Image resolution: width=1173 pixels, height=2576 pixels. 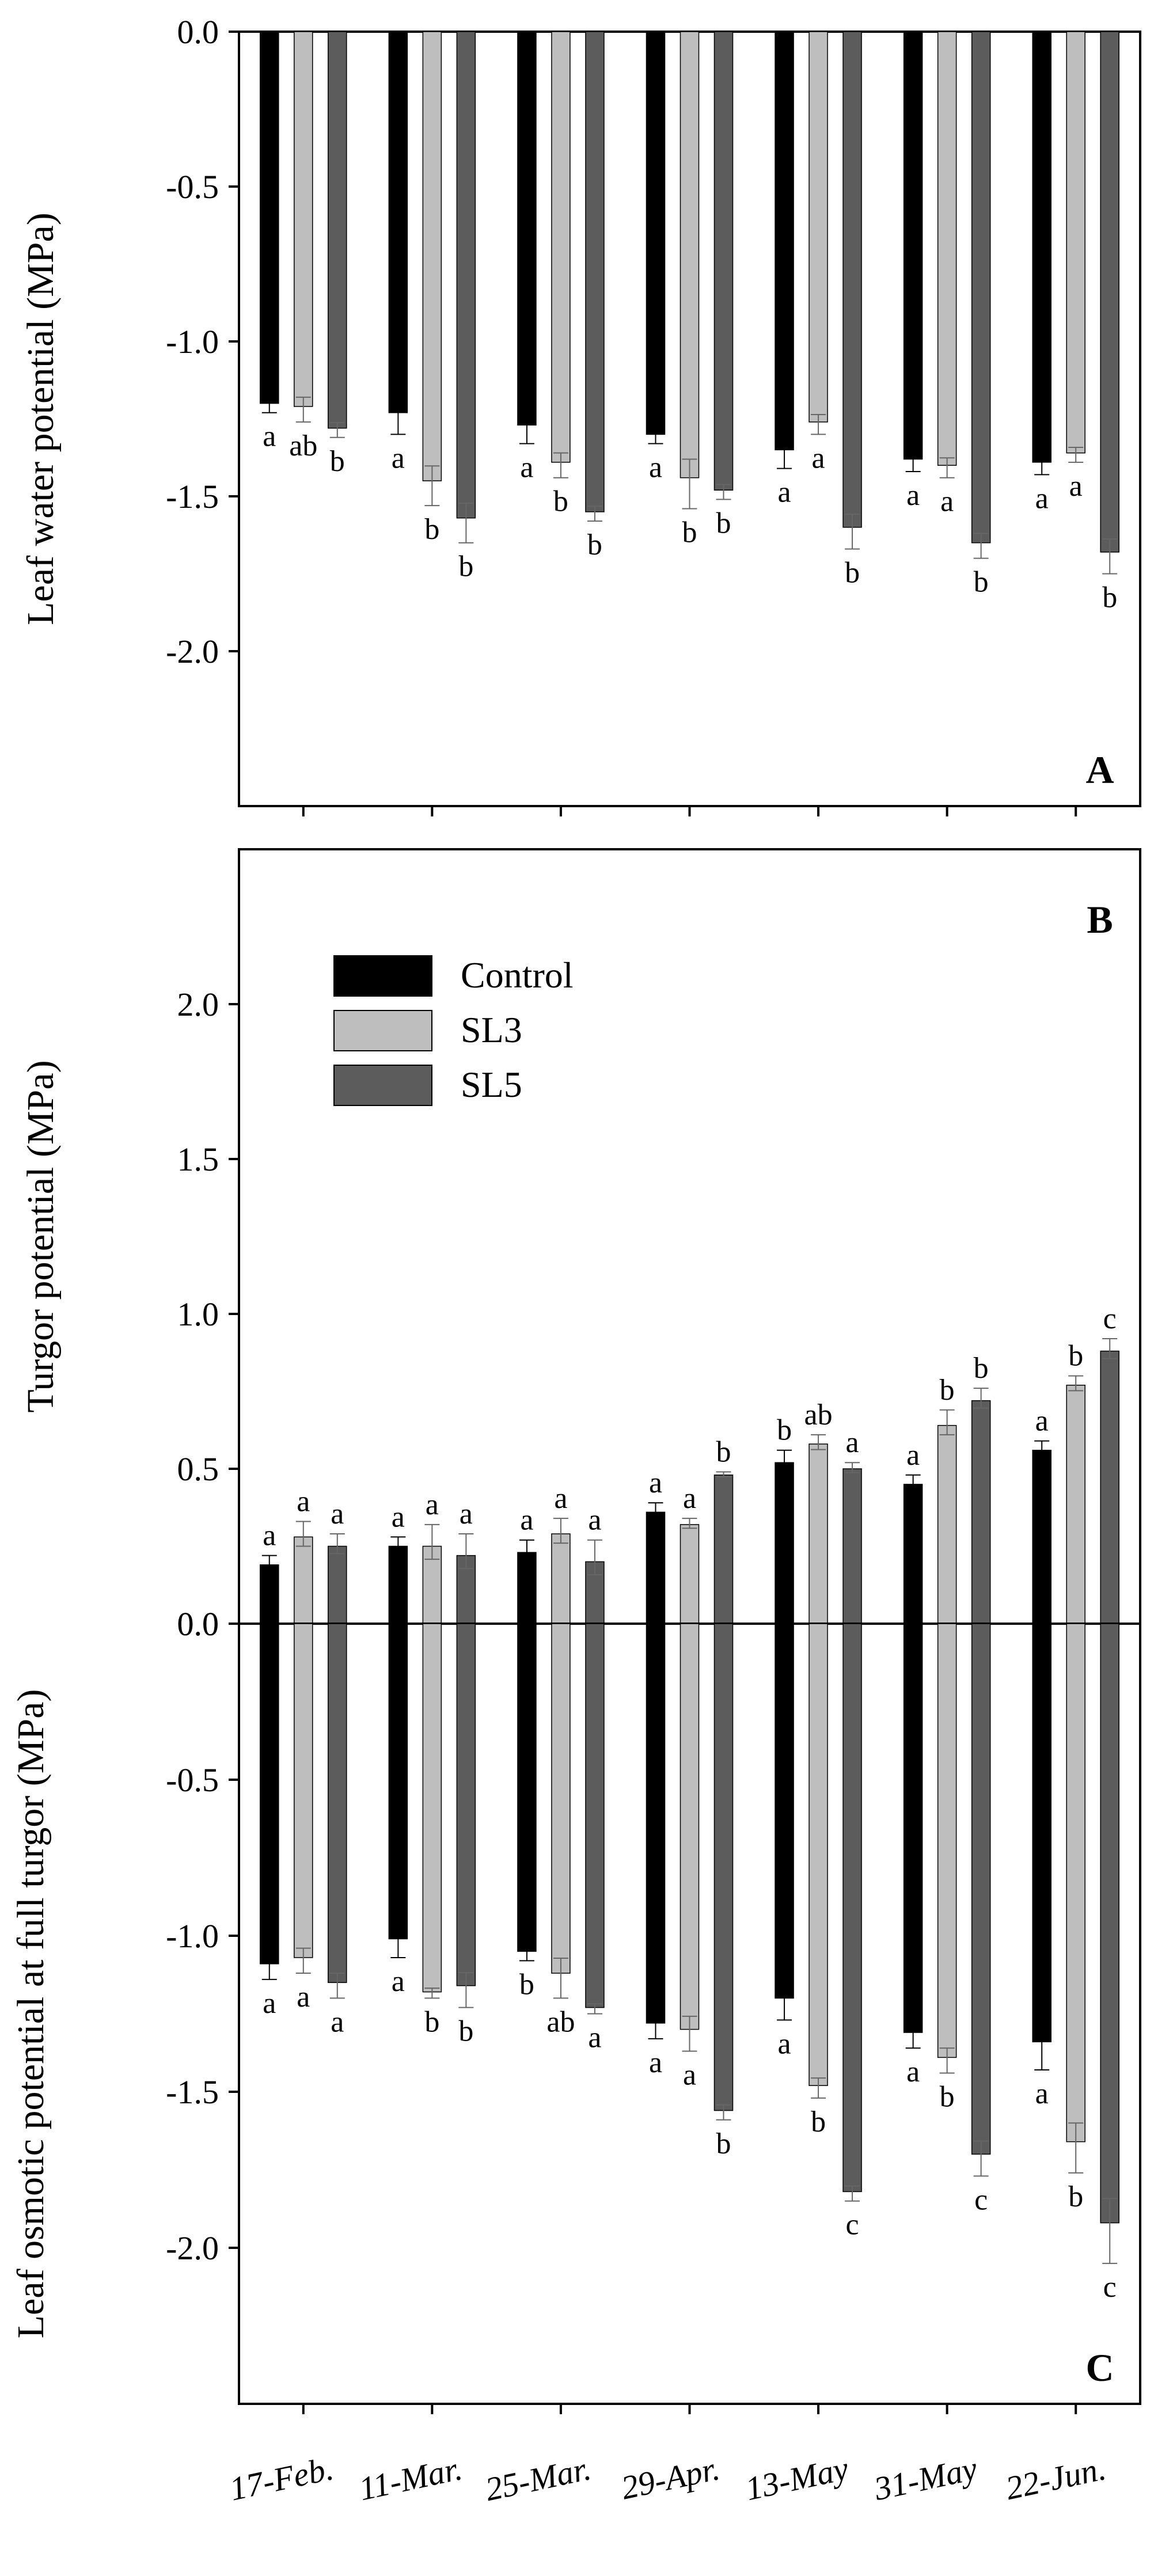 What do you see at coordinates (925, 2478) in the screenshot?
I see `x-tick-label: 31-May` at bounding box center [925, 2478].